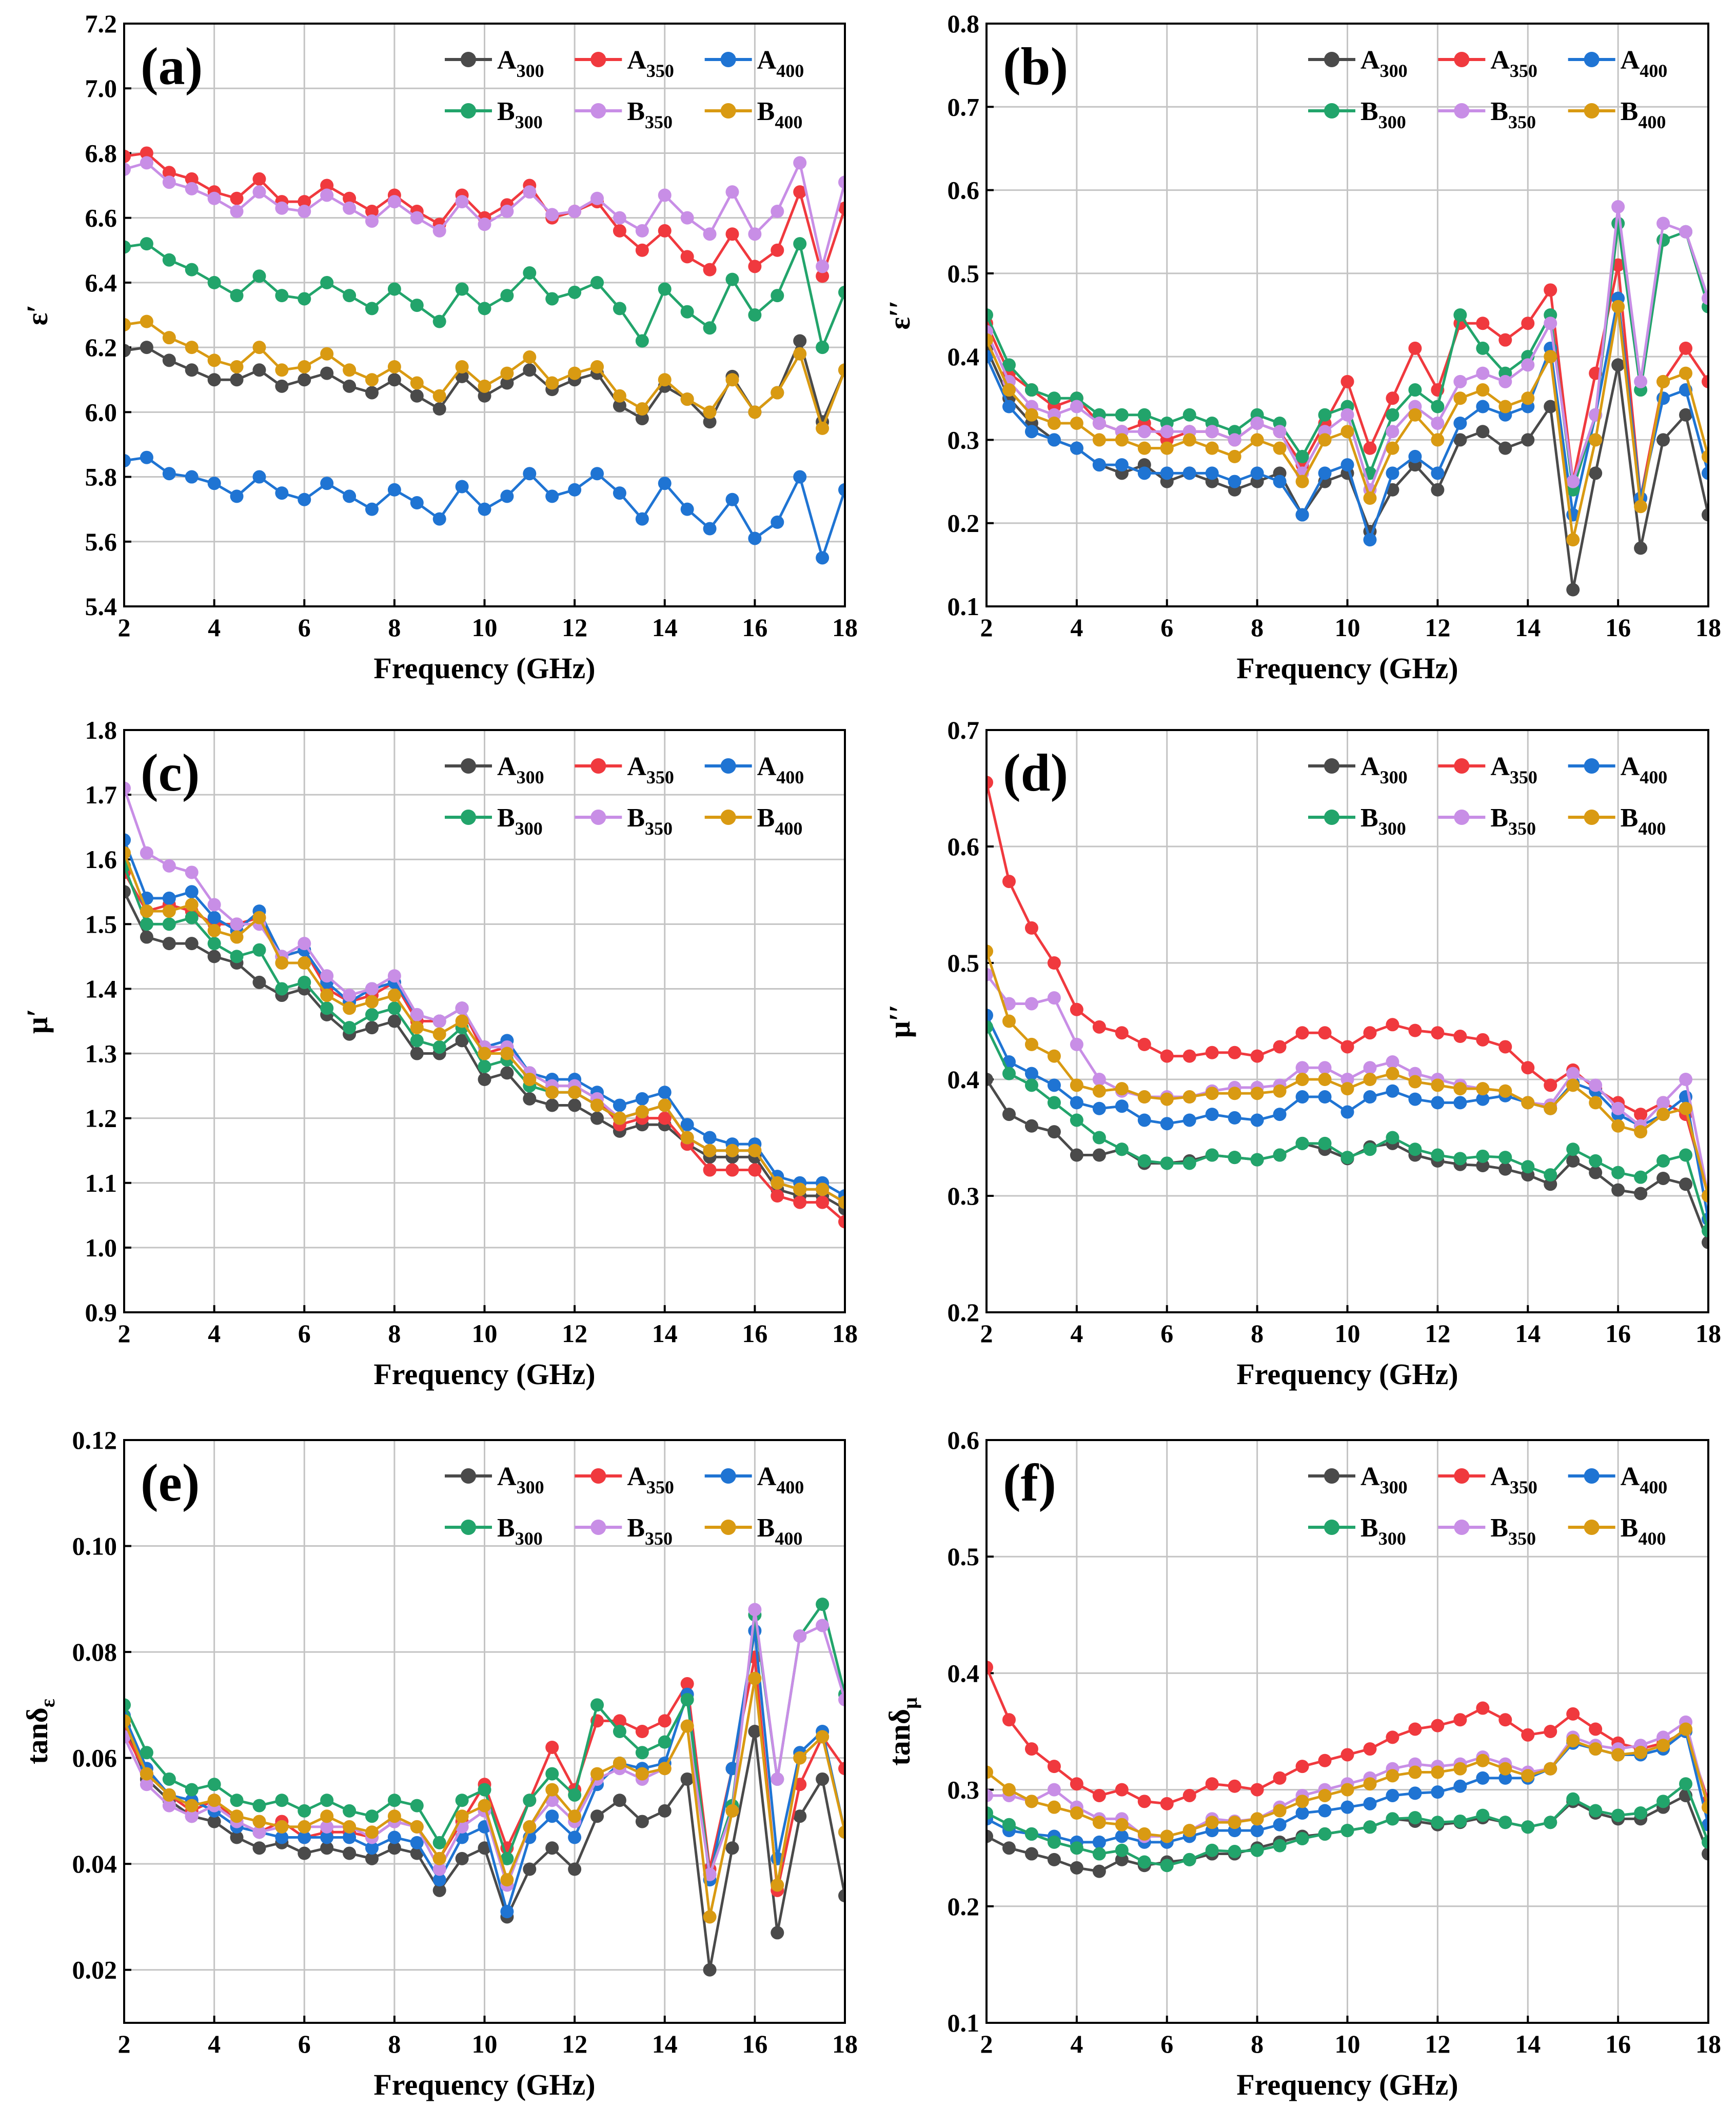  What do you see at coordinates (530, 777) in the screenshot?
I see `legend-label-subscript: 300` at bounding box center [530, 777].